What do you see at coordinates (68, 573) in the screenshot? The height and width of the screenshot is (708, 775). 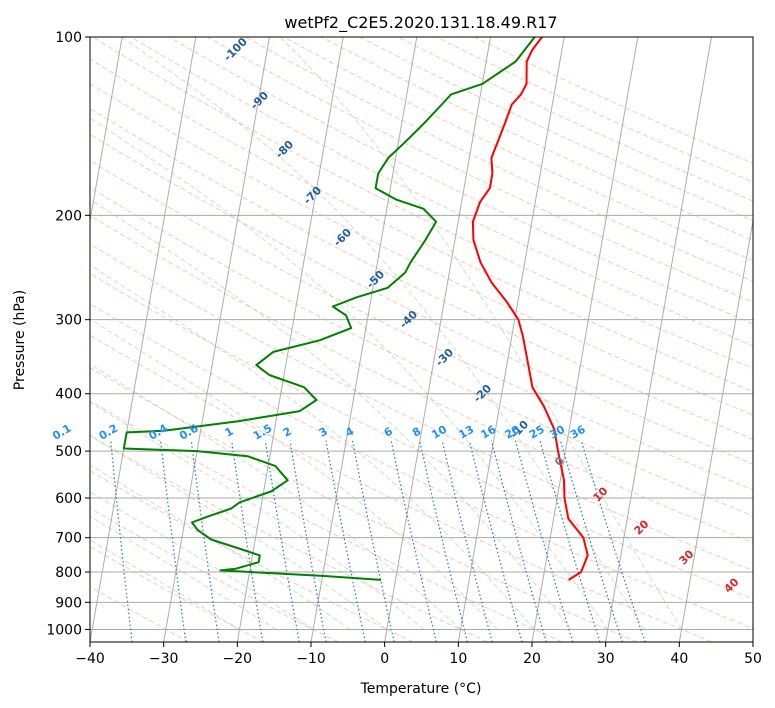 I see `y-tick-label: 800` at bounding box center [68, 573].